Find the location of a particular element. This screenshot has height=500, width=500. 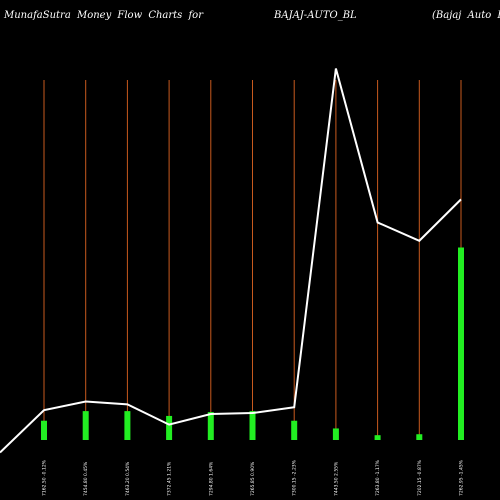

chart-header-symbol: BAJAJ-AUTO_BL is located at coordinates (315, 15).